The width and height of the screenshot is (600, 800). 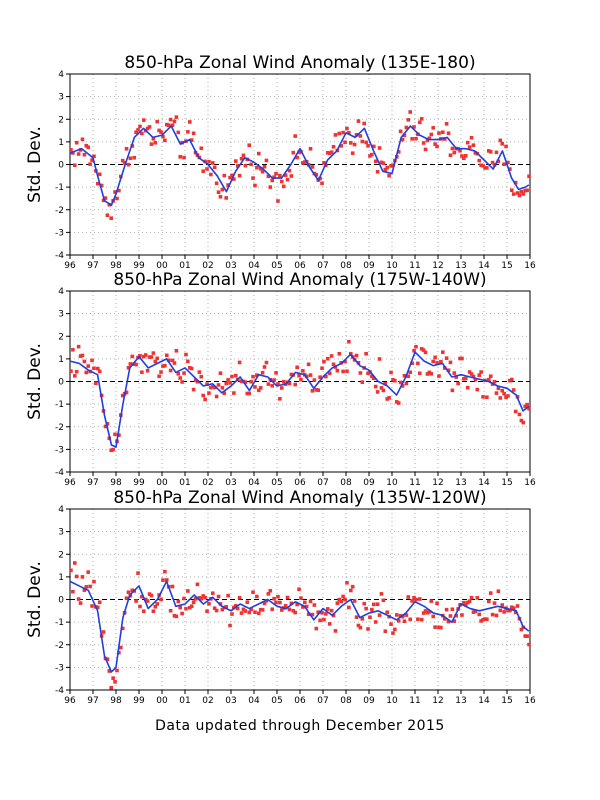 I want to click on smoothed-anomaly-line, so click(x=299, y=166).